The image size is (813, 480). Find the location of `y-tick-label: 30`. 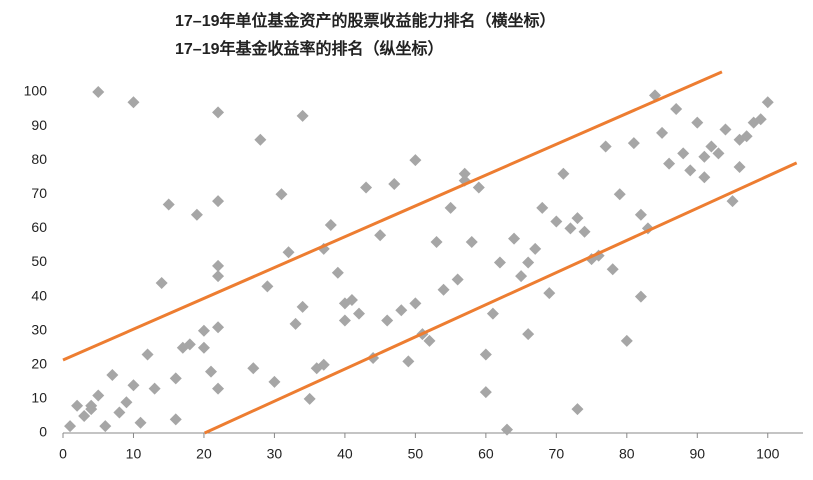

y-tick-label: 30 is located at coordinates (39, 329).